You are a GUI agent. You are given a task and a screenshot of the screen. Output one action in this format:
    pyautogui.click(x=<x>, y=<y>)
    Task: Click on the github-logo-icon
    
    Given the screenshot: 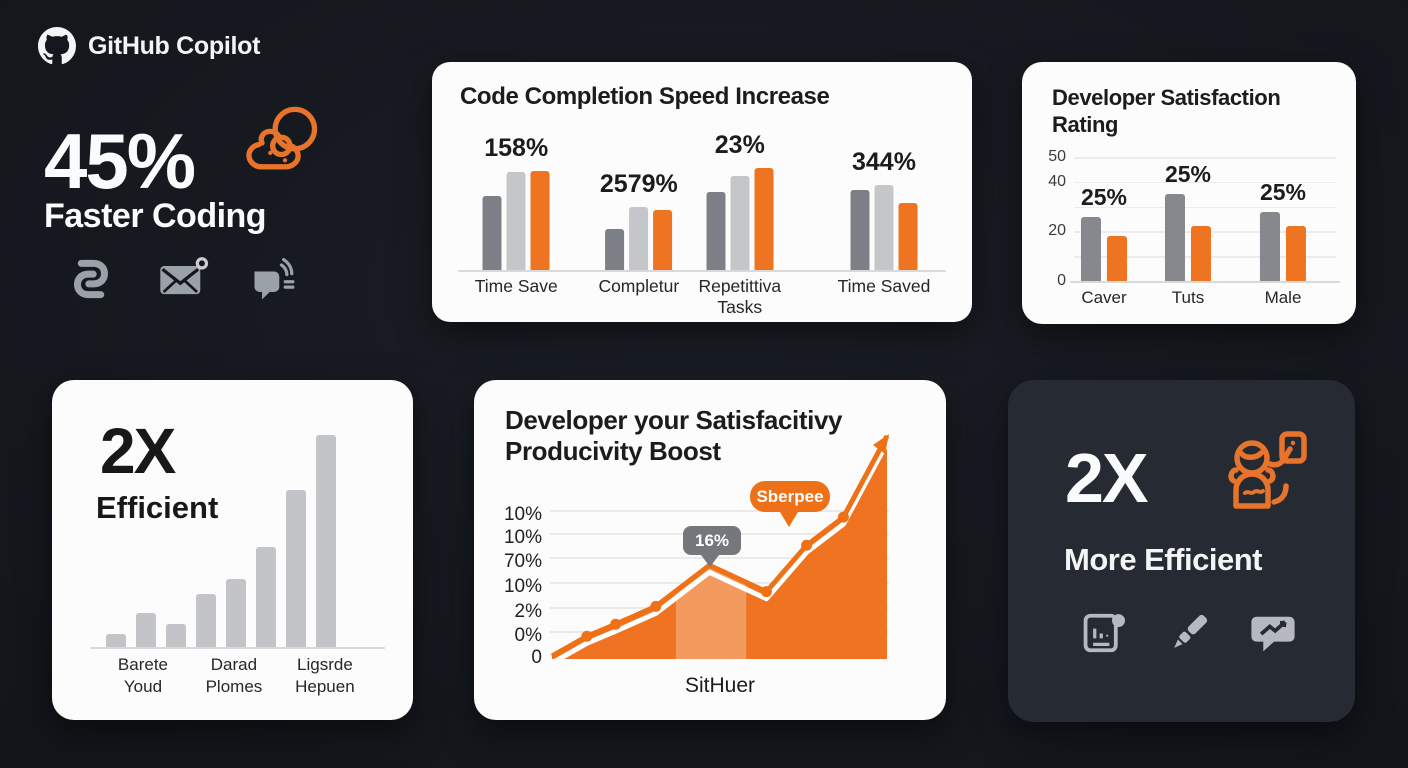 What is the action you would take?
    pyautogui.click(x=57, y=46)
    